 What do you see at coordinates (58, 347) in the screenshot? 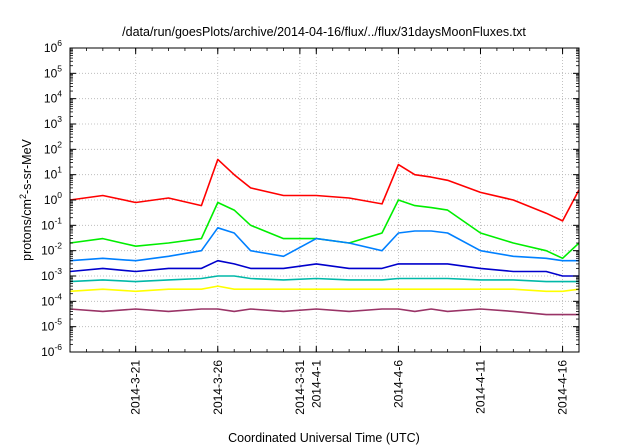
I see `y-tick-exponent: -6` at bounding box center [58, 347].